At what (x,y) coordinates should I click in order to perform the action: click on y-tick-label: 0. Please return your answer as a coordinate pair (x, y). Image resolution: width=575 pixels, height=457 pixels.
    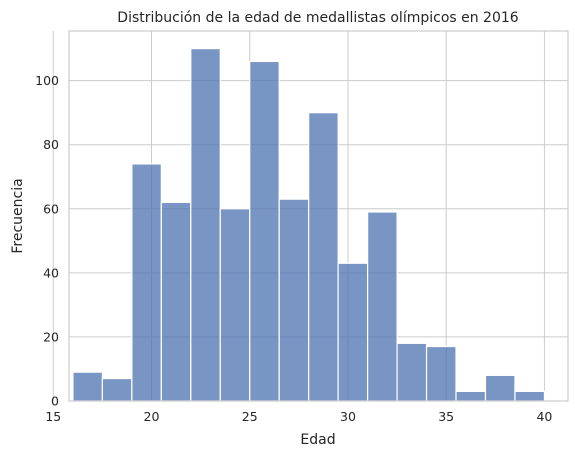
    Looking at the image, I should click on (55, 401).